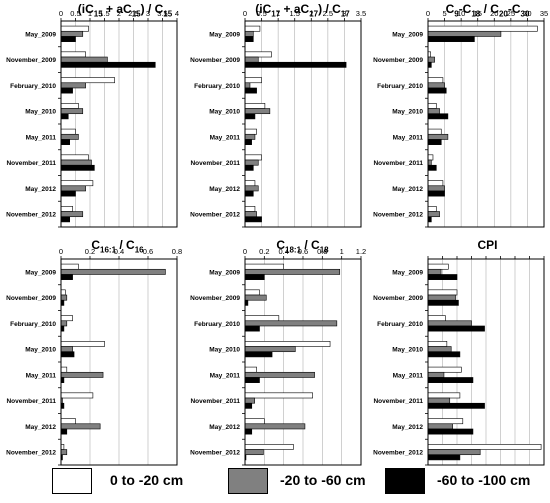 This screenshot has height=503, width=550. Describe the element at coordinates (117, 246) in the screenshot. I see `panel-title-4: C16:1 / C16` at that location.